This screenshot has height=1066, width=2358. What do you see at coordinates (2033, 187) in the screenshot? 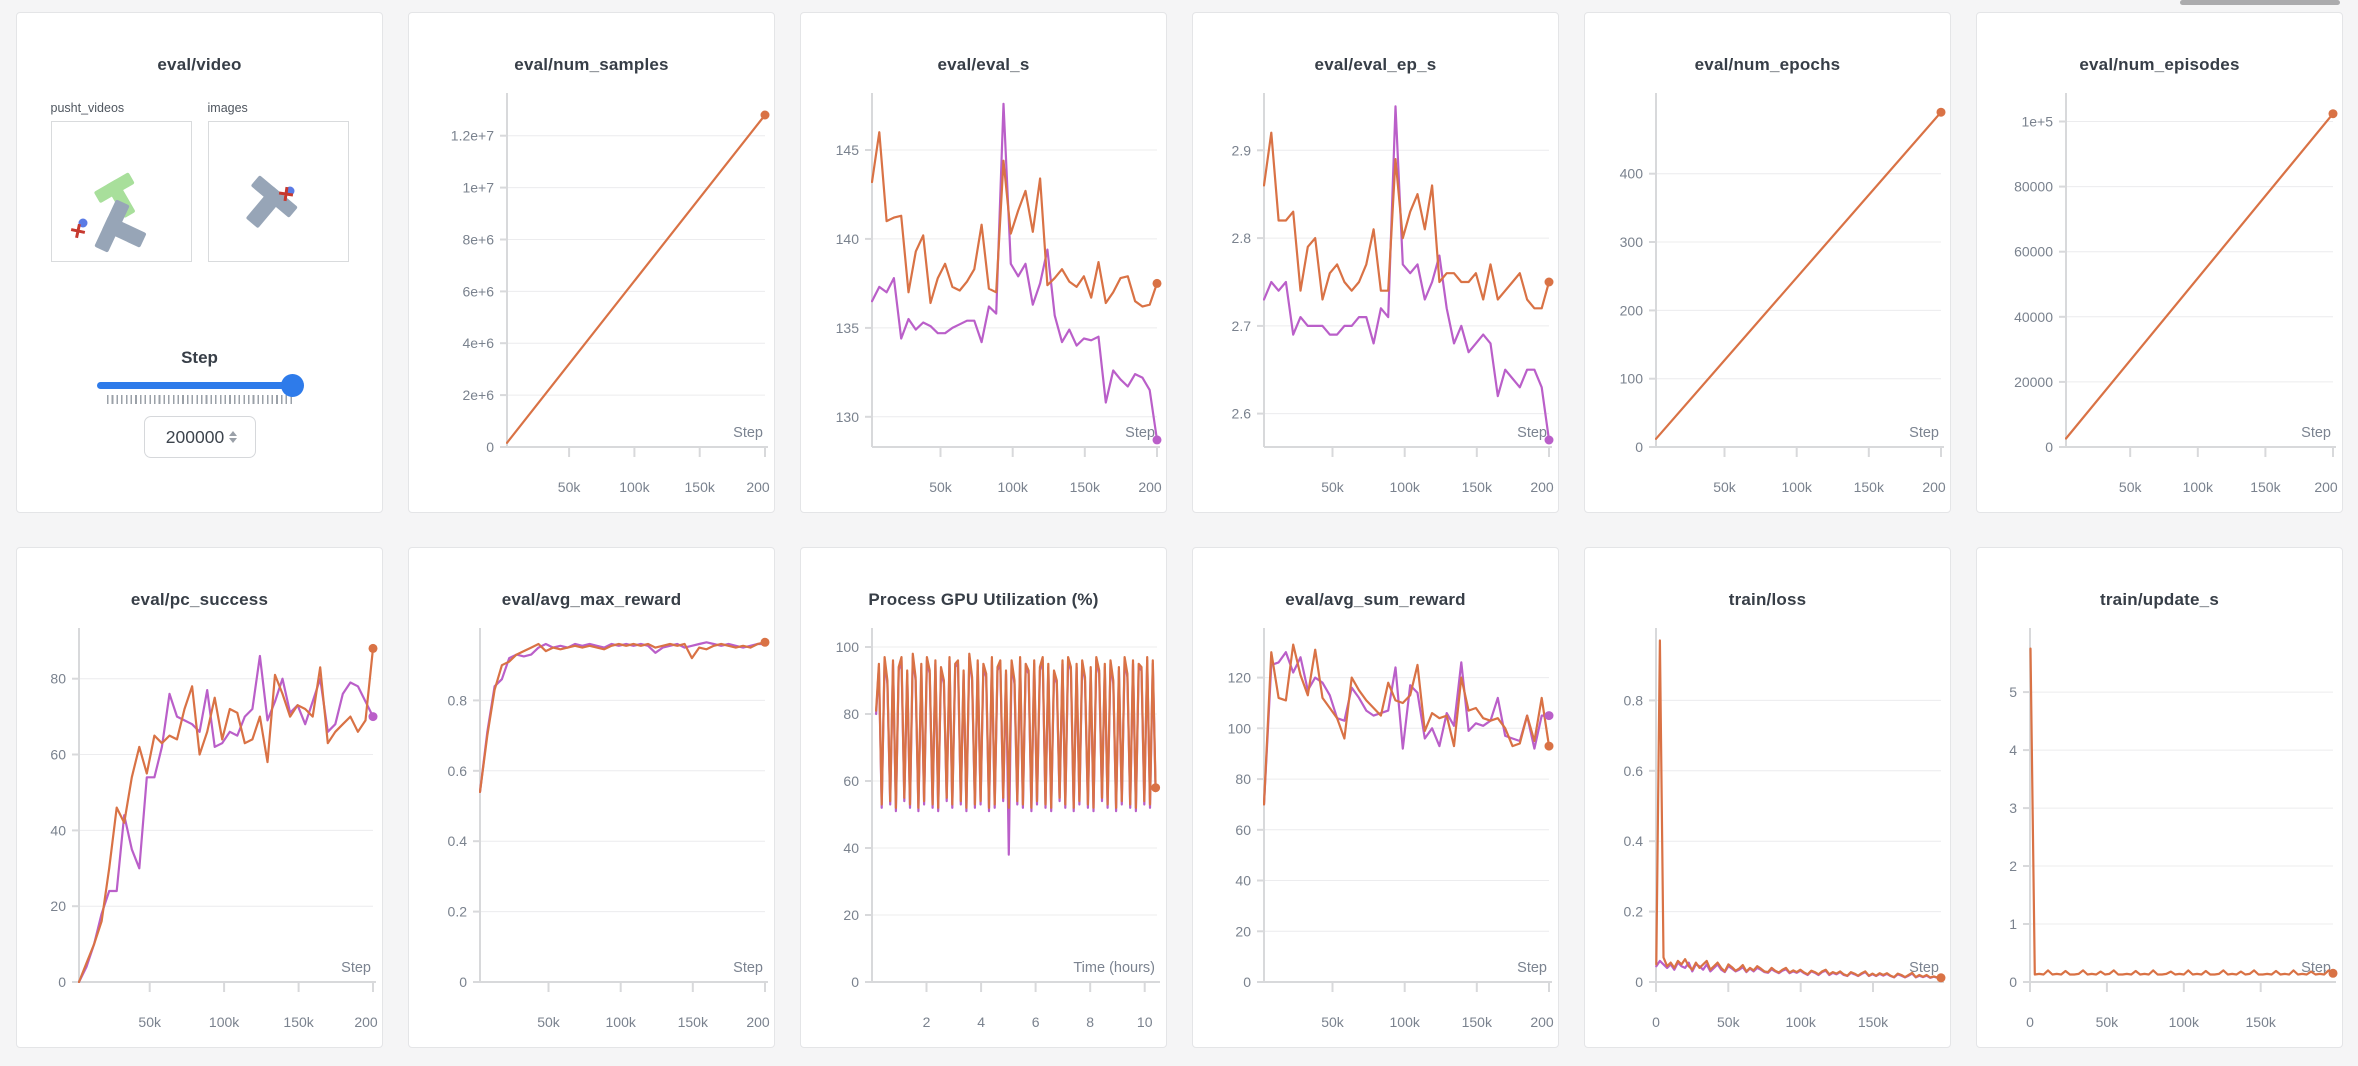
I see `svg-text: 80000` at bounding box center [2033, 187].